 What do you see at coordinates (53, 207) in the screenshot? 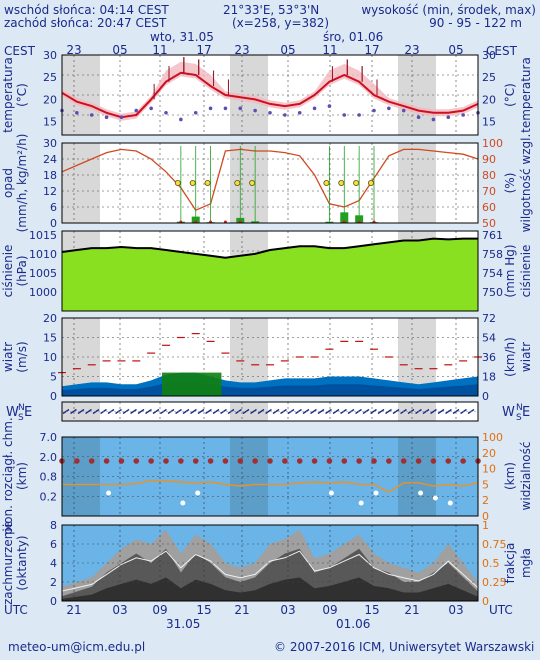
I see `precip-tick-left: 6` at bounding box center [53, 207].